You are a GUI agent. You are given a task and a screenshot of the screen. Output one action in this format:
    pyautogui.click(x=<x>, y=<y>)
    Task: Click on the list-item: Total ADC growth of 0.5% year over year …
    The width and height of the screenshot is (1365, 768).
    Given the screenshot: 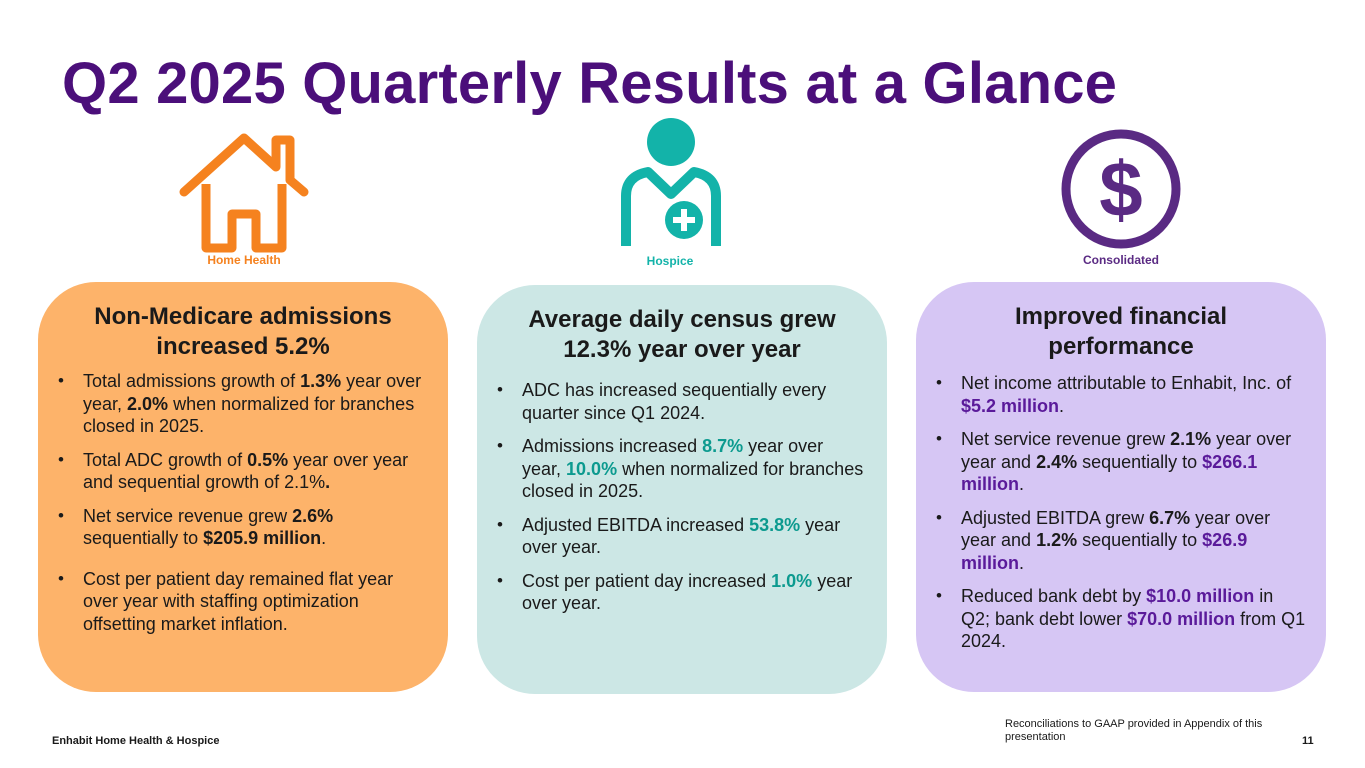 What is the action you would take?
    pyautogui.click(x=243, y=471)
    